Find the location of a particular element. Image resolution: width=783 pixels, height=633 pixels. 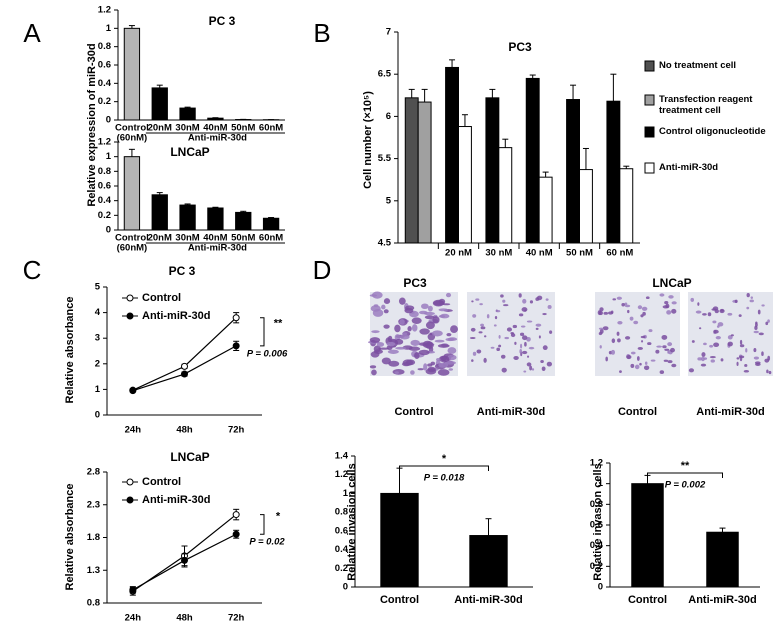

panel-label: B is located at coordinates (321, 33).